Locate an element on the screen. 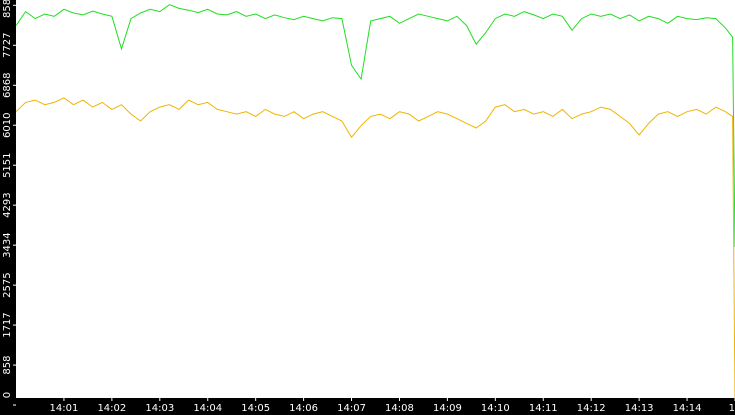 The height and width of the screenshot is (415, 735). x-tick-label: 14:08 is located at coordinates (399, 408).